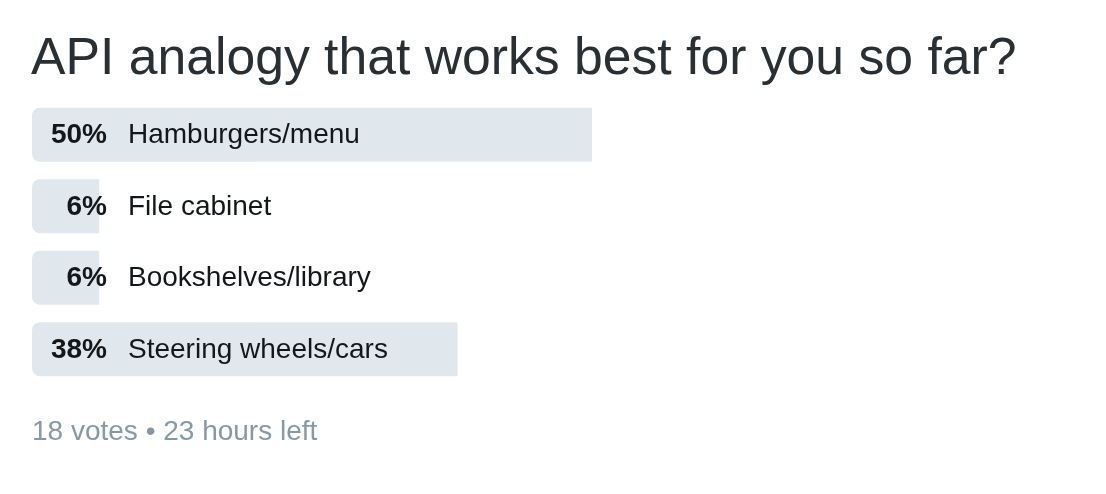 Image resolution: width=1106 pixels, height=494 pixels. Describe the element at coordinates (79, 134) in the screenshot. I see `data-label: 50%` at that location.